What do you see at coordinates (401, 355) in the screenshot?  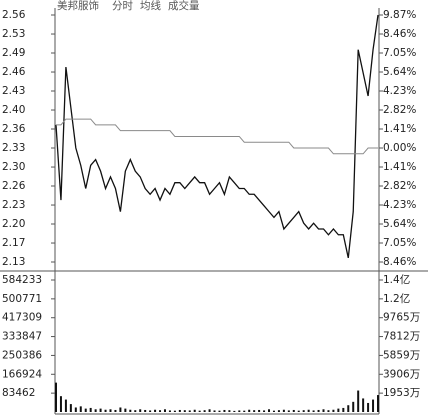 I see `y2-tick-label: 5859万` at bounding box center [401, 355].